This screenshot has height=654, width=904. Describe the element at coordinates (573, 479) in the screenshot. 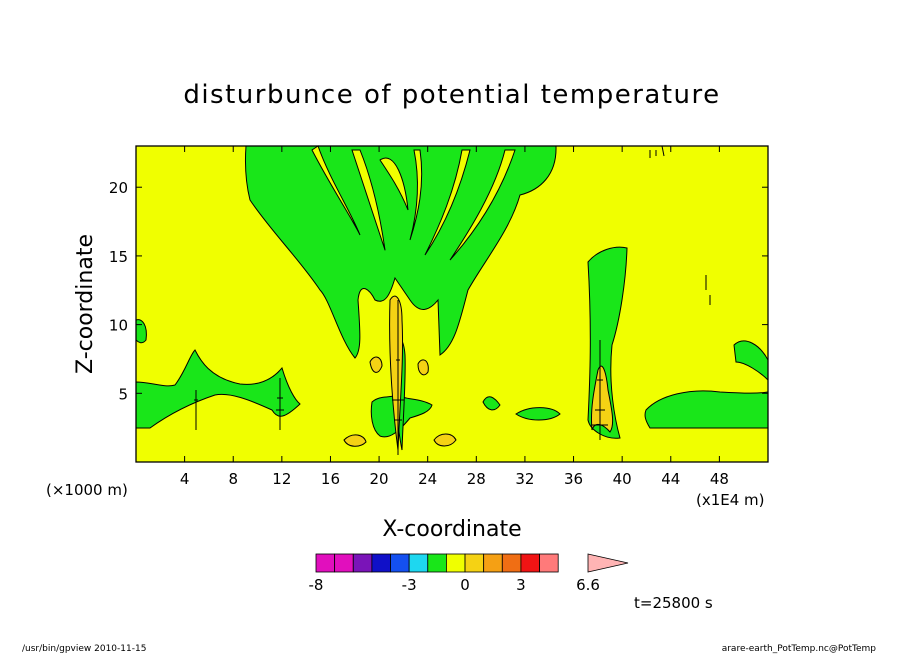

I see `x-tick-label: 36` at that location.